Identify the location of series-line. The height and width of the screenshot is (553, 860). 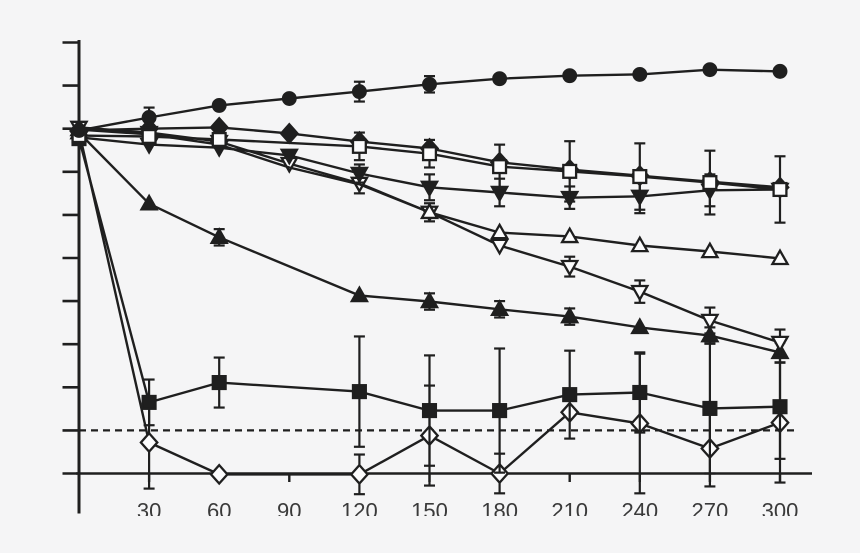
(429, 162).